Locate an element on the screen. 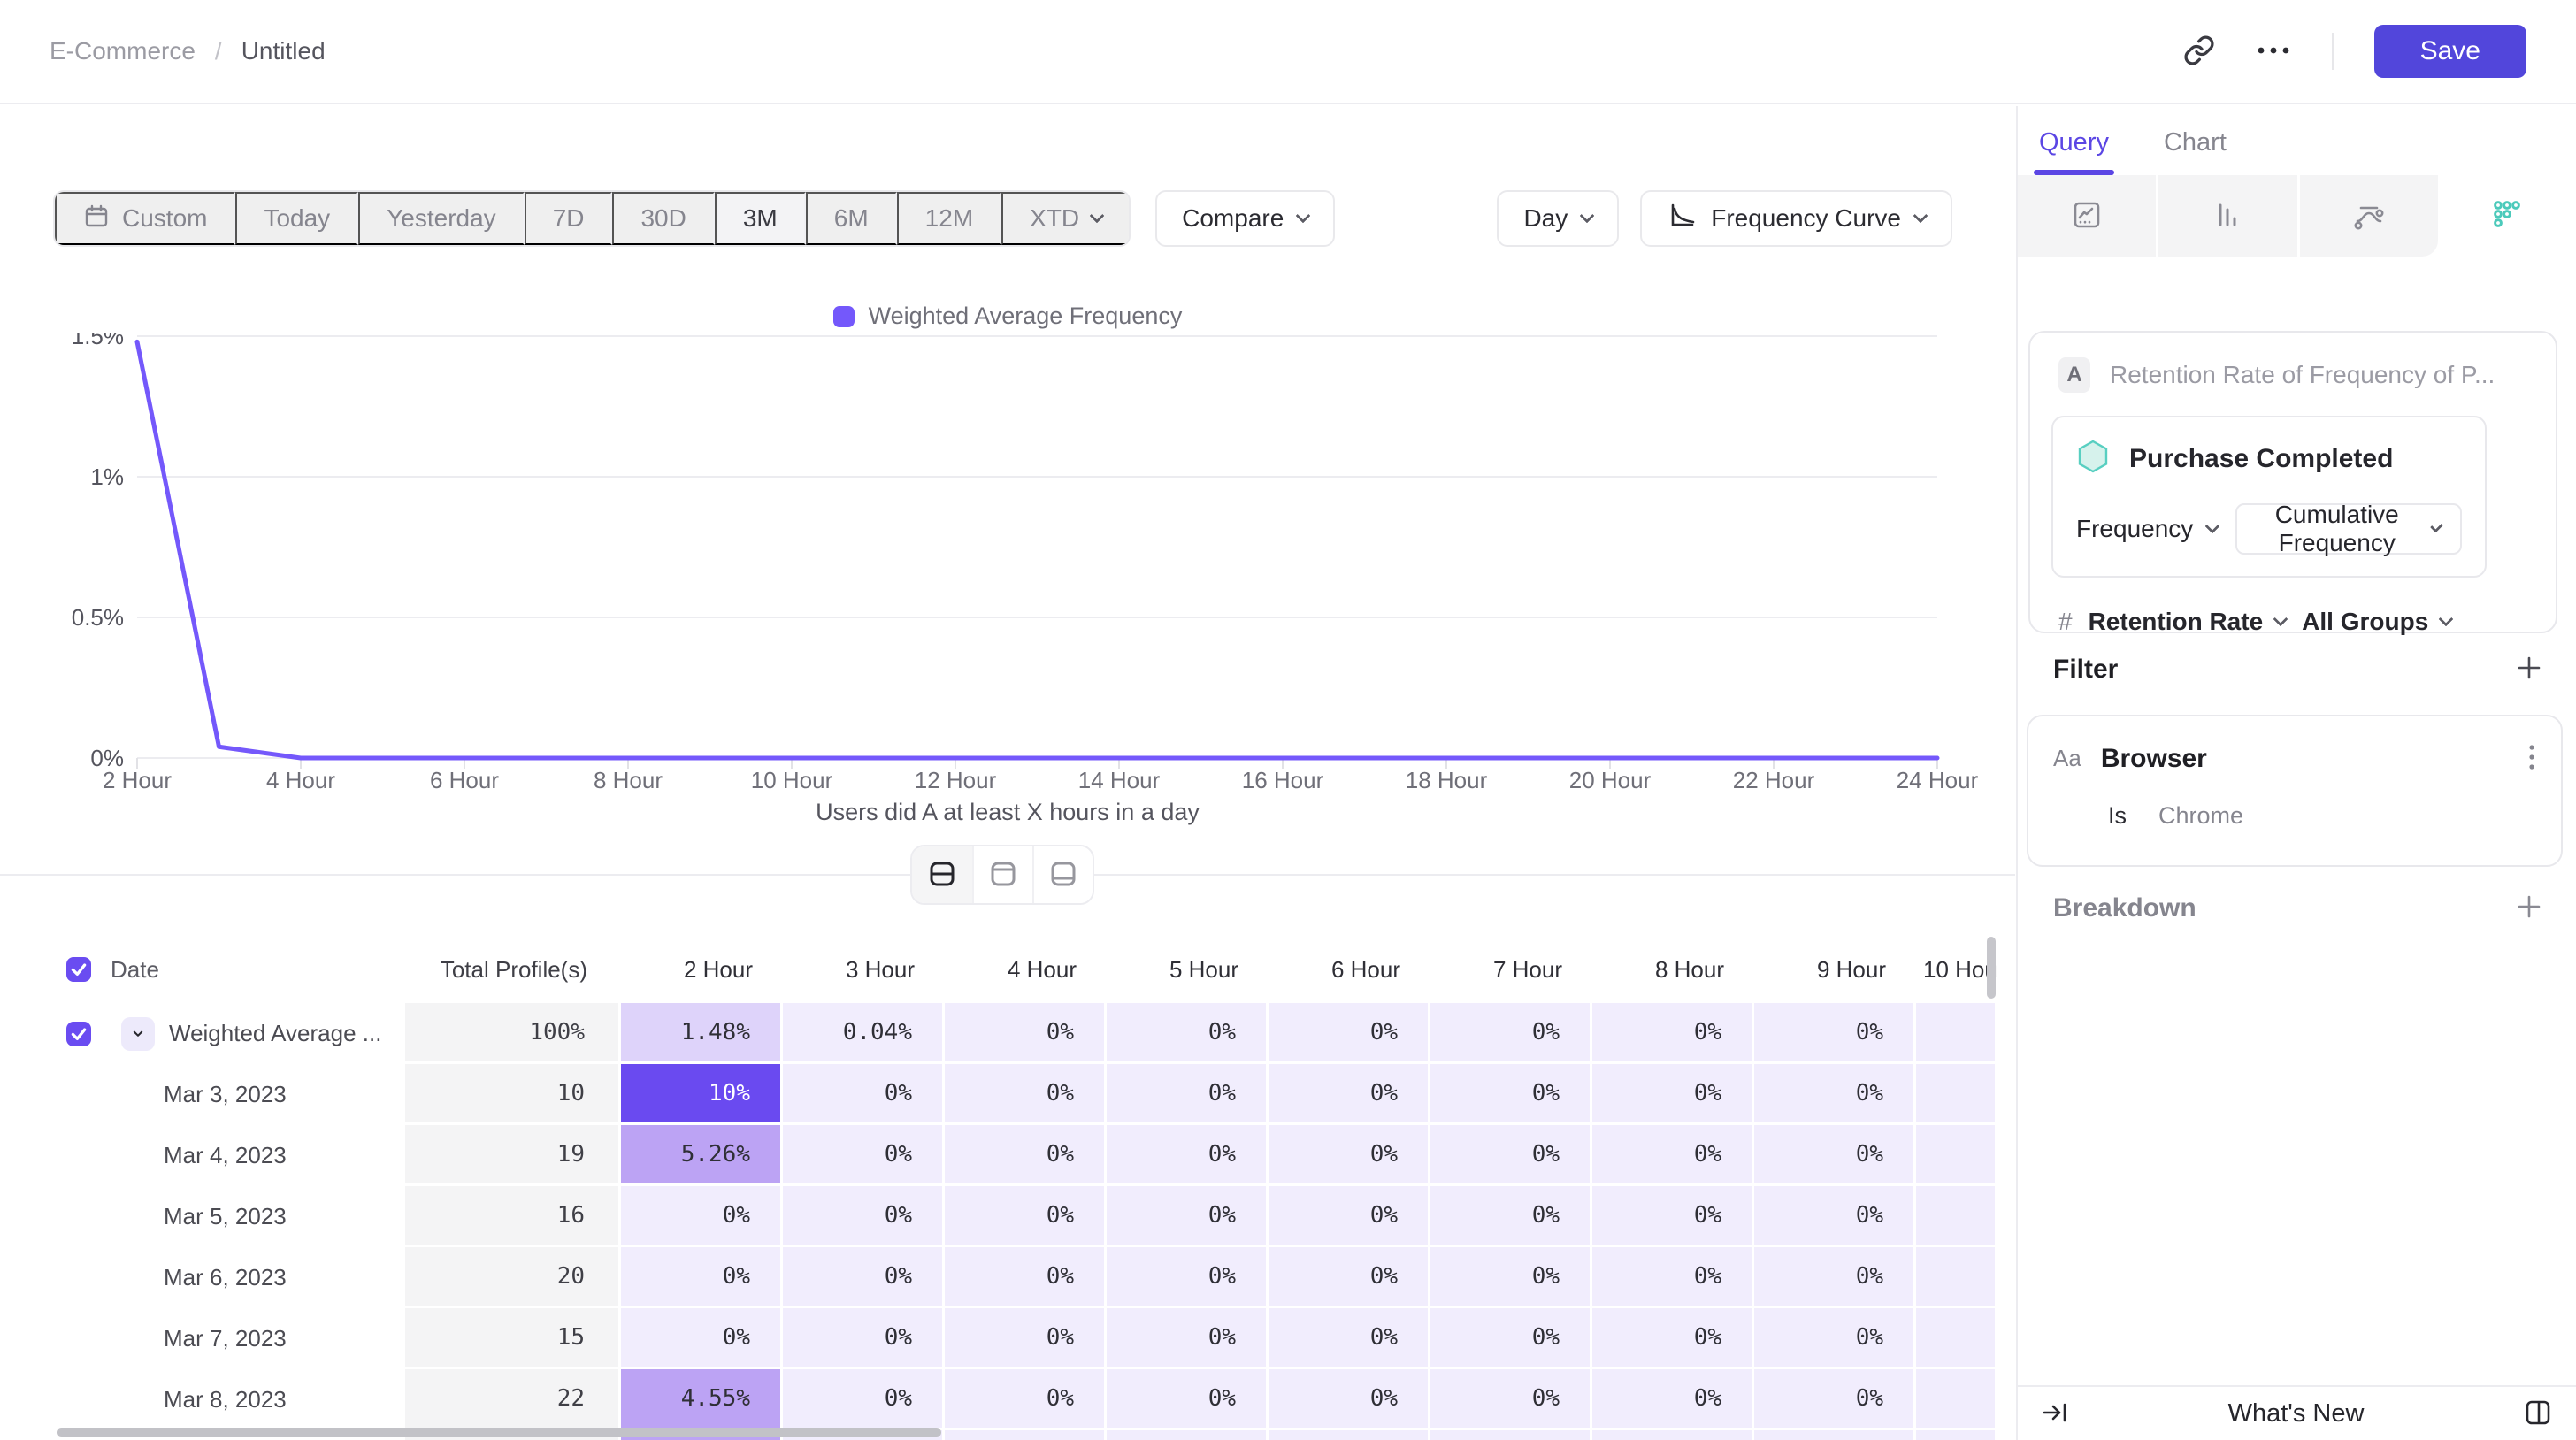 This screenshot has width=2576, height=1440. row-label-cell: Mar 5, 2023 is located at coordinates (257, 1216).